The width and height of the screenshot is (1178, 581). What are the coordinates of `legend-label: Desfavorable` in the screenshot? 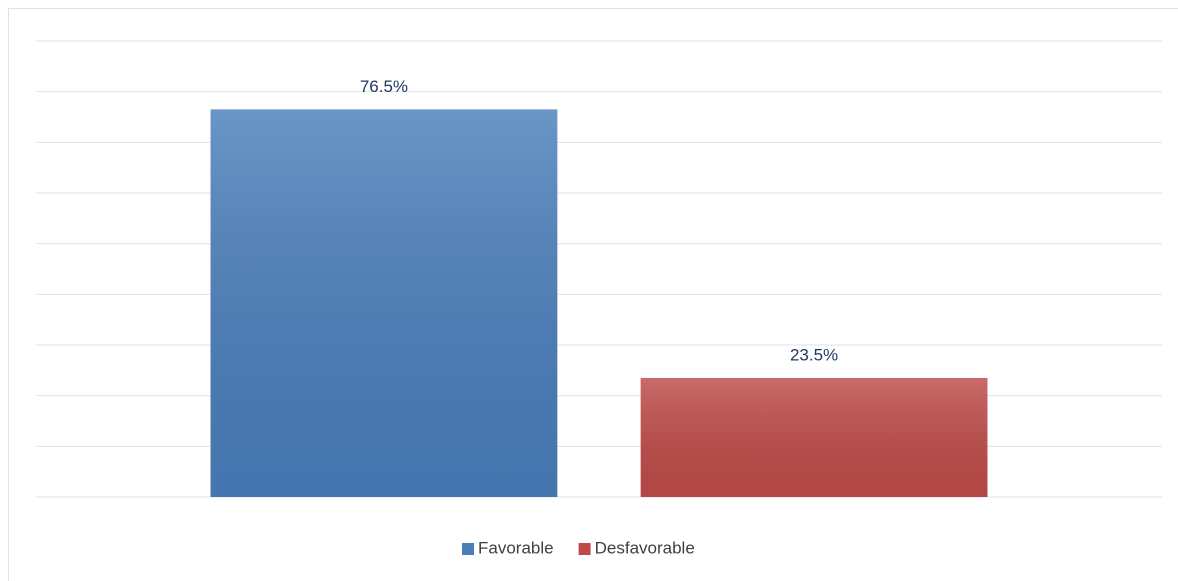 It's located at (645, 547).